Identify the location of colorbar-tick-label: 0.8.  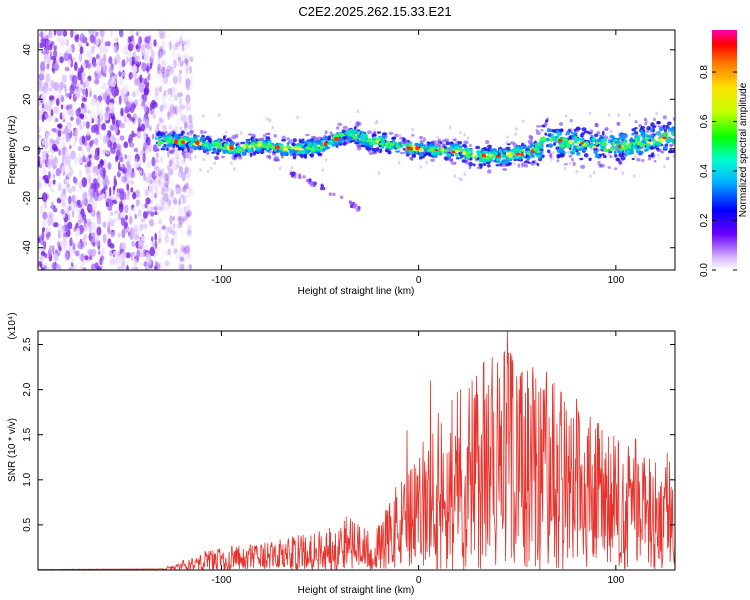
(704, 72).